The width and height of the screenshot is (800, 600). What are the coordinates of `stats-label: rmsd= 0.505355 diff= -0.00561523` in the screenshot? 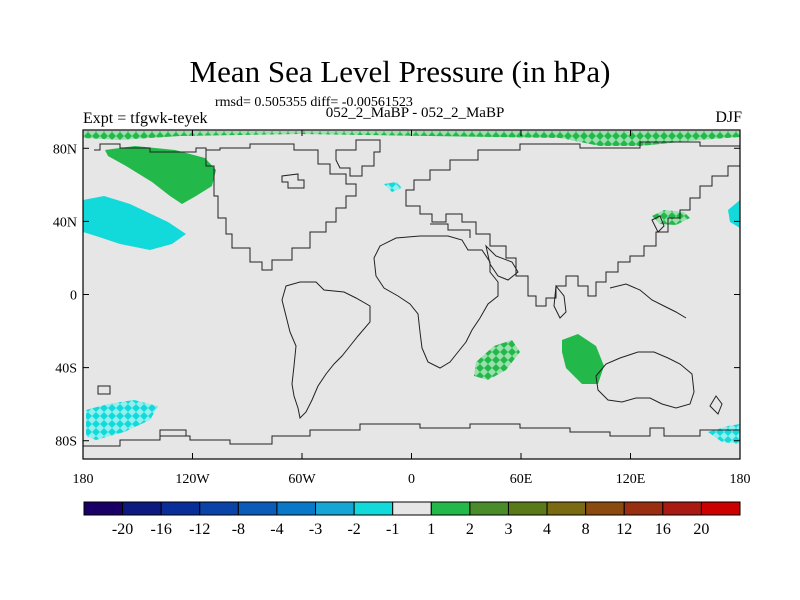 It's located at (314, 102).